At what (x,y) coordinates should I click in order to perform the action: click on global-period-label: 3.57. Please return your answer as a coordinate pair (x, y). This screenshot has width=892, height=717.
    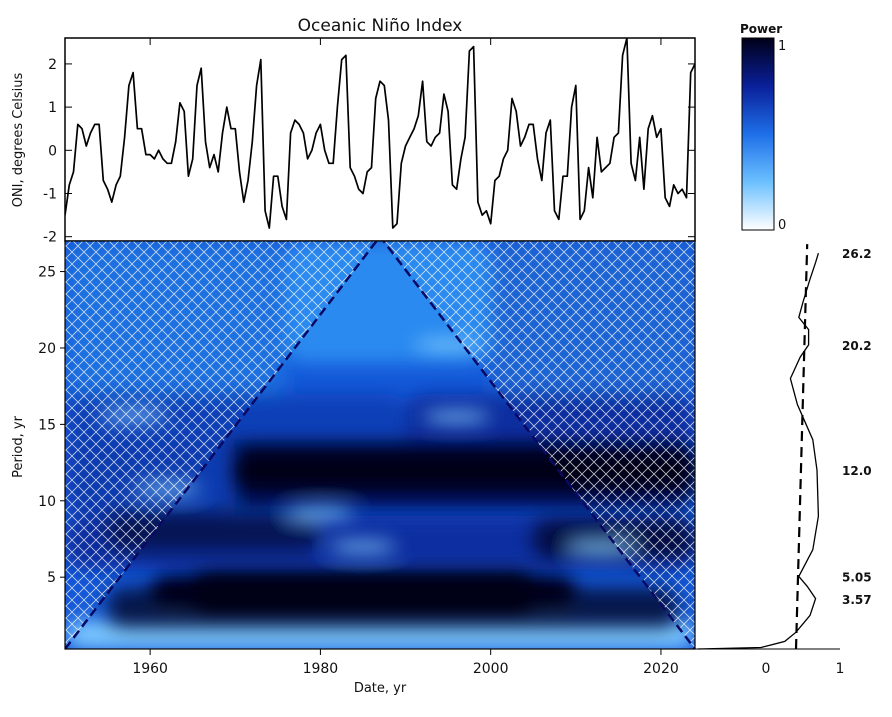
    Looking at the image, I should click on (857, 600).